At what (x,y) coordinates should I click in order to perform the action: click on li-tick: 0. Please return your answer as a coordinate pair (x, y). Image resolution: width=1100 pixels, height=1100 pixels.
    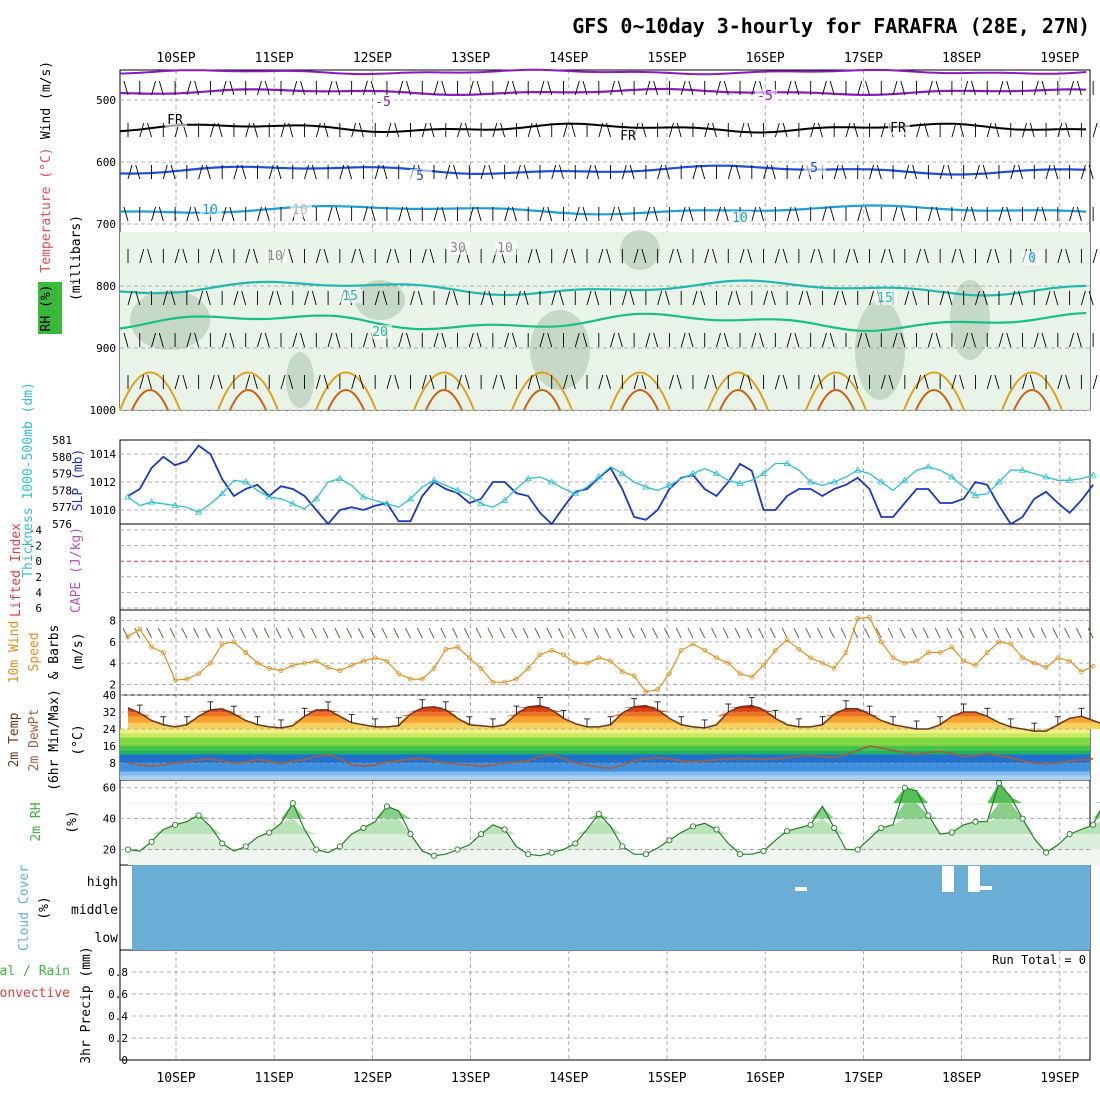
    Looking at the image, I should click on (38, 561).